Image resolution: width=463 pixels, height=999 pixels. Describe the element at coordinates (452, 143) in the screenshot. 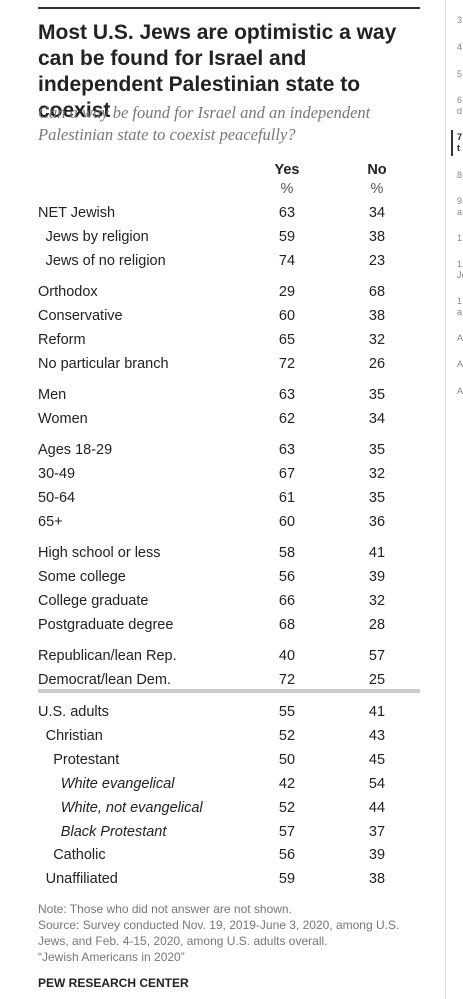

I see `sidebar-active` at that location.